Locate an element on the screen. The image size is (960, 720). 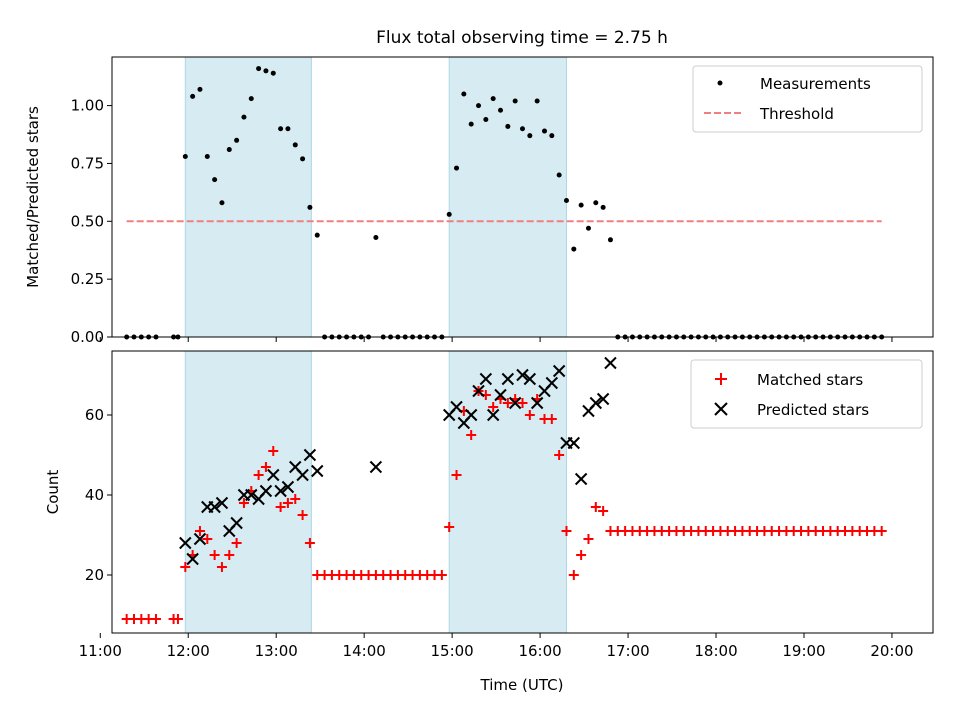
top-y-ticks: 0.00 0.25 0.50 0.75 1.00 is located at coordinates (91, 221).